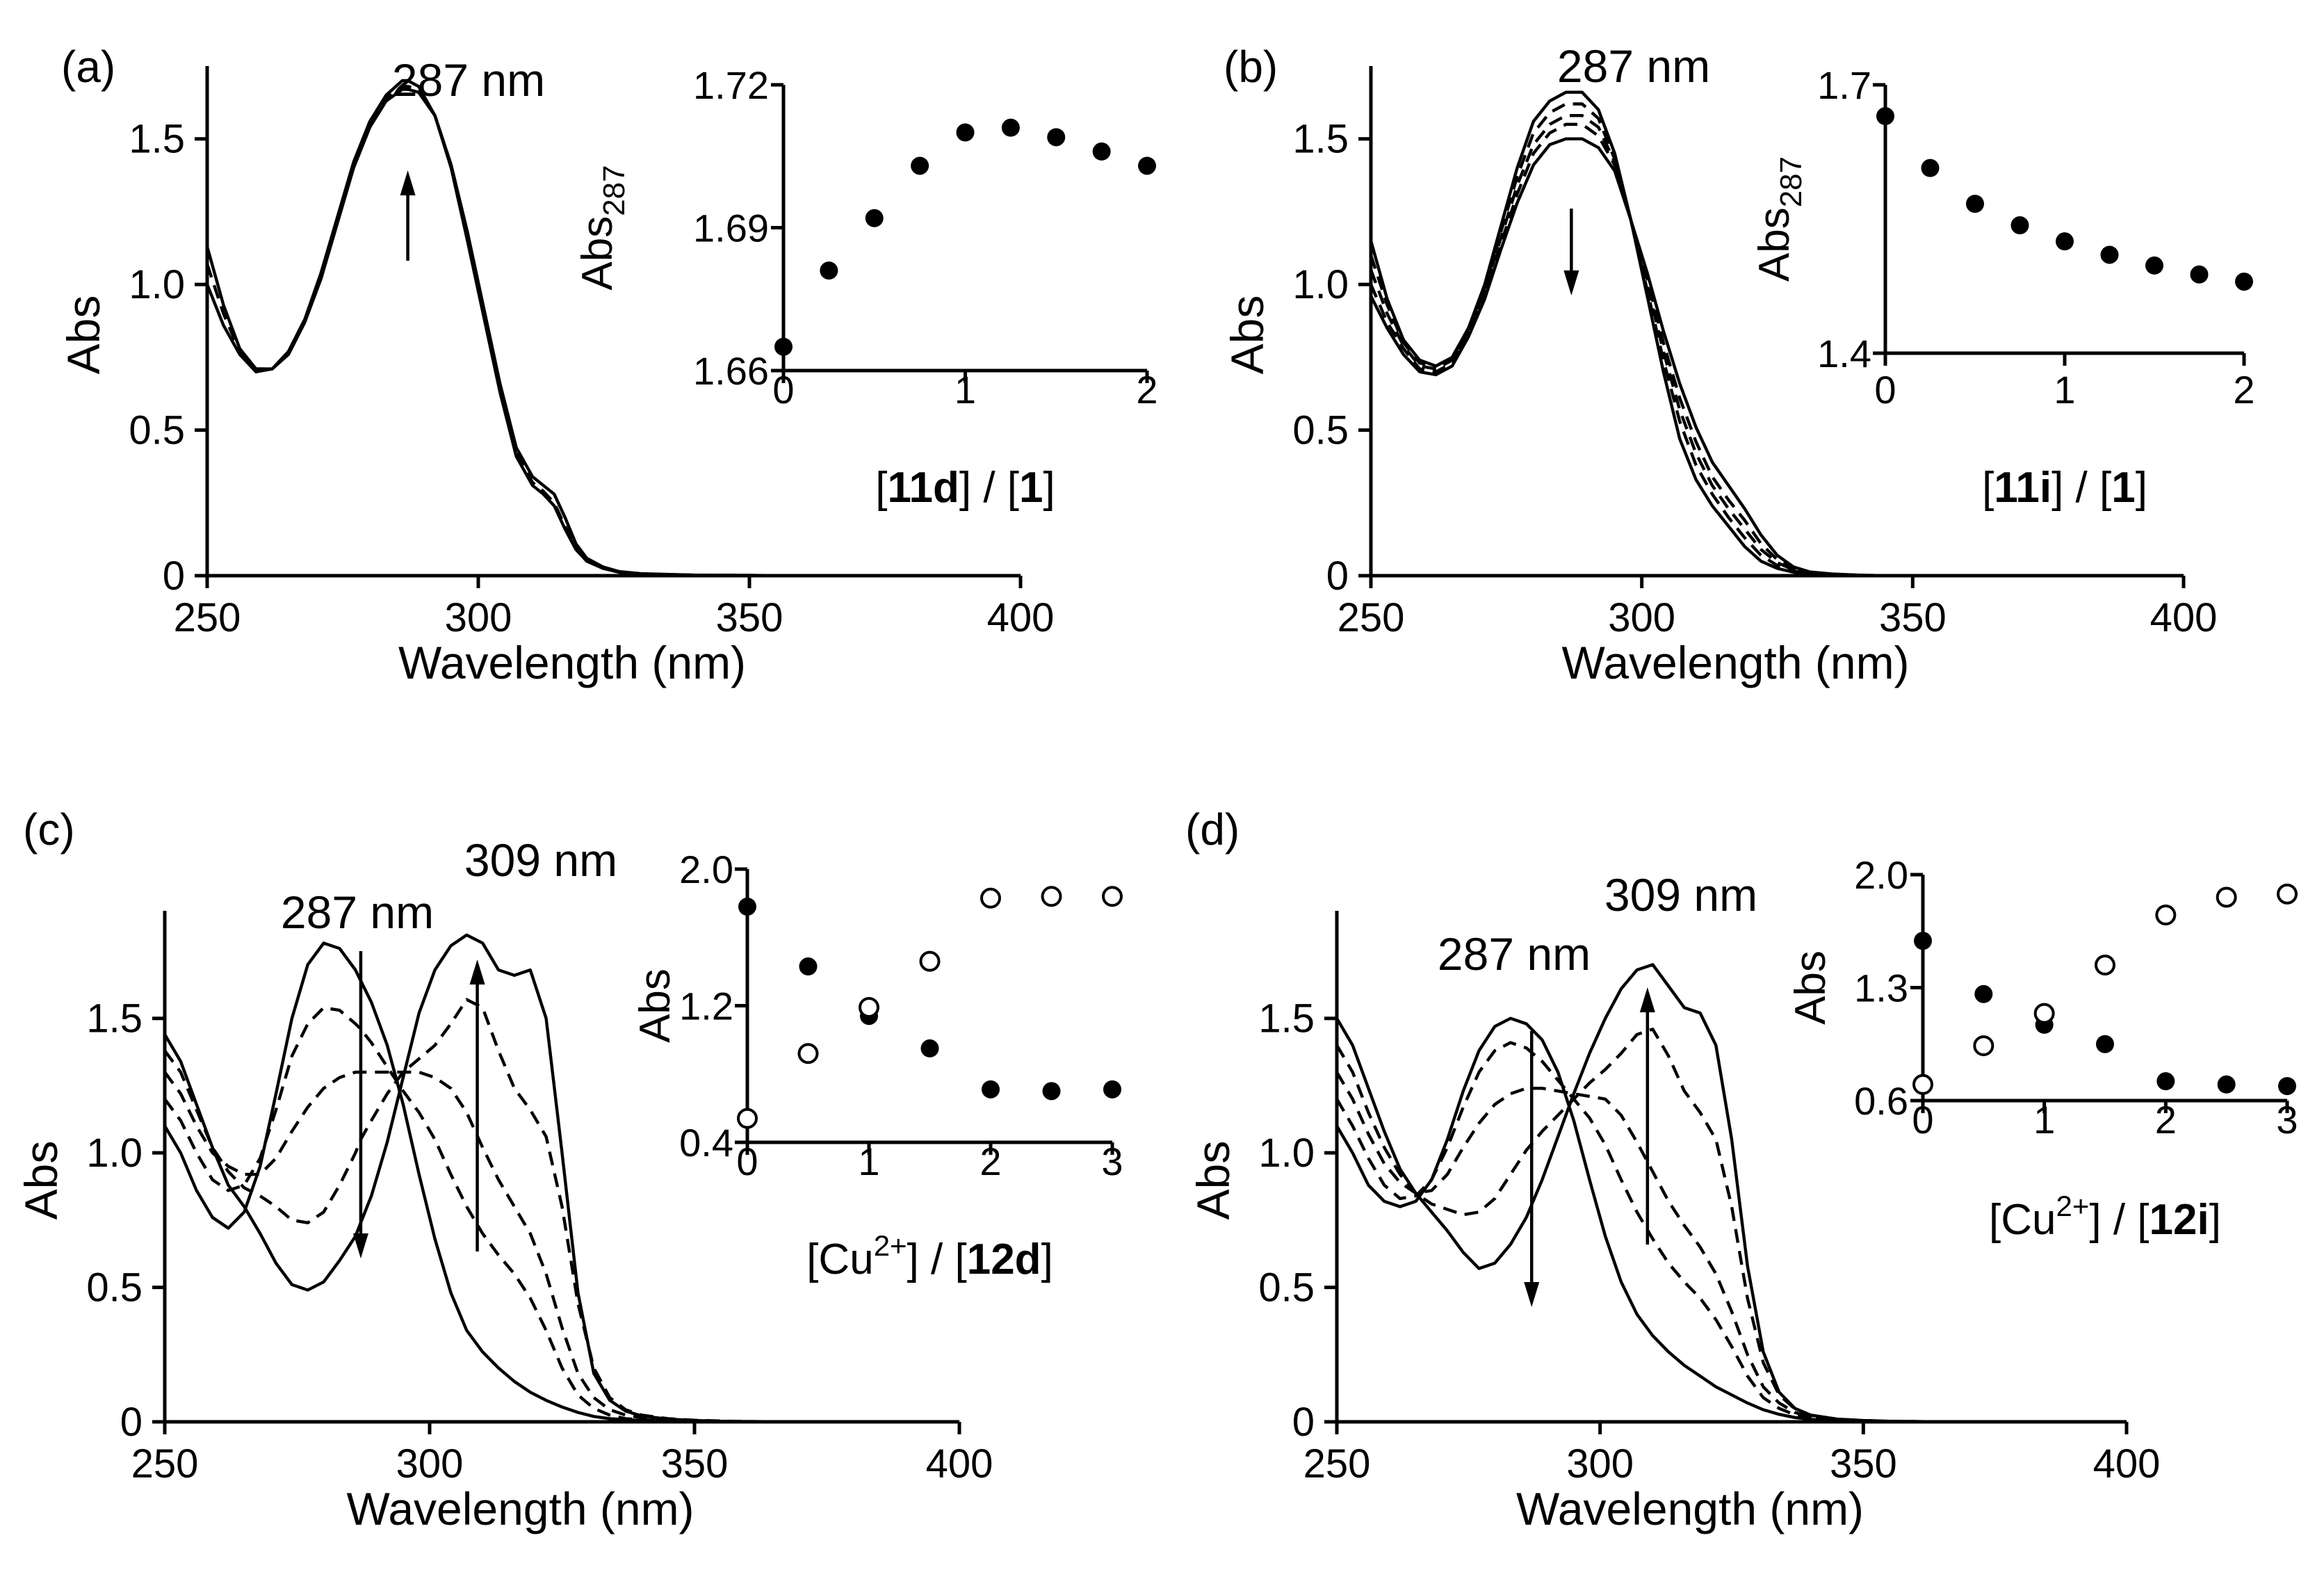 Image resolution: width=2324 pixels, height=1572 pixels. What do you see at coordinates (49, 829) in the screenshot?
I see `panel-label: (c)` at bounding box center [49, 829].